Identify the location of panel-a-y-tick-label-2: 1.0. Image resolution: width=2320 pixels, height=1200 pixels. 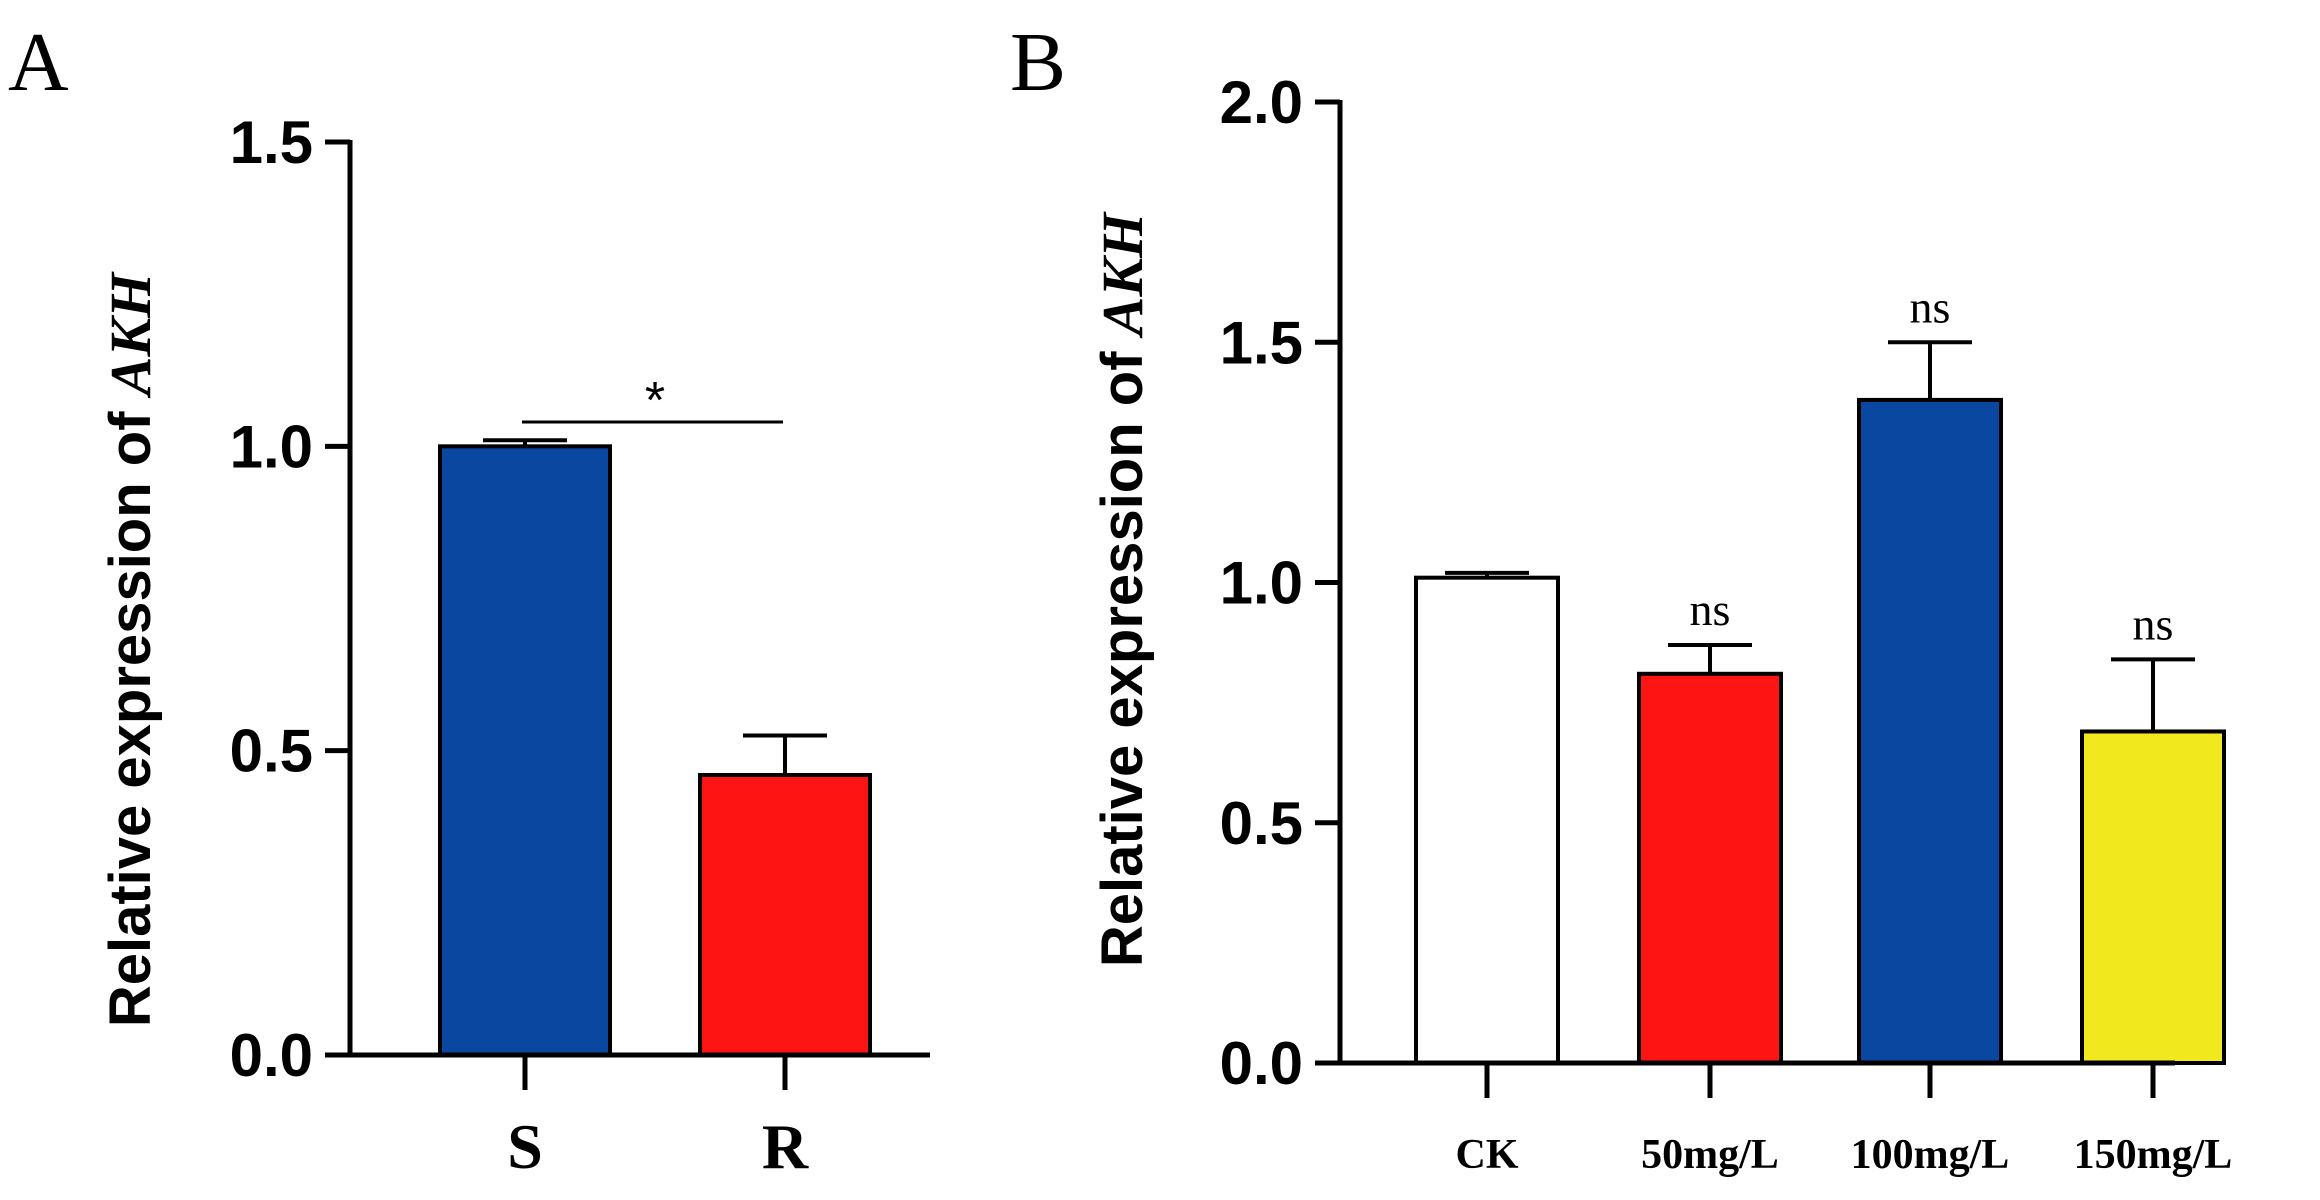
(271, 446).